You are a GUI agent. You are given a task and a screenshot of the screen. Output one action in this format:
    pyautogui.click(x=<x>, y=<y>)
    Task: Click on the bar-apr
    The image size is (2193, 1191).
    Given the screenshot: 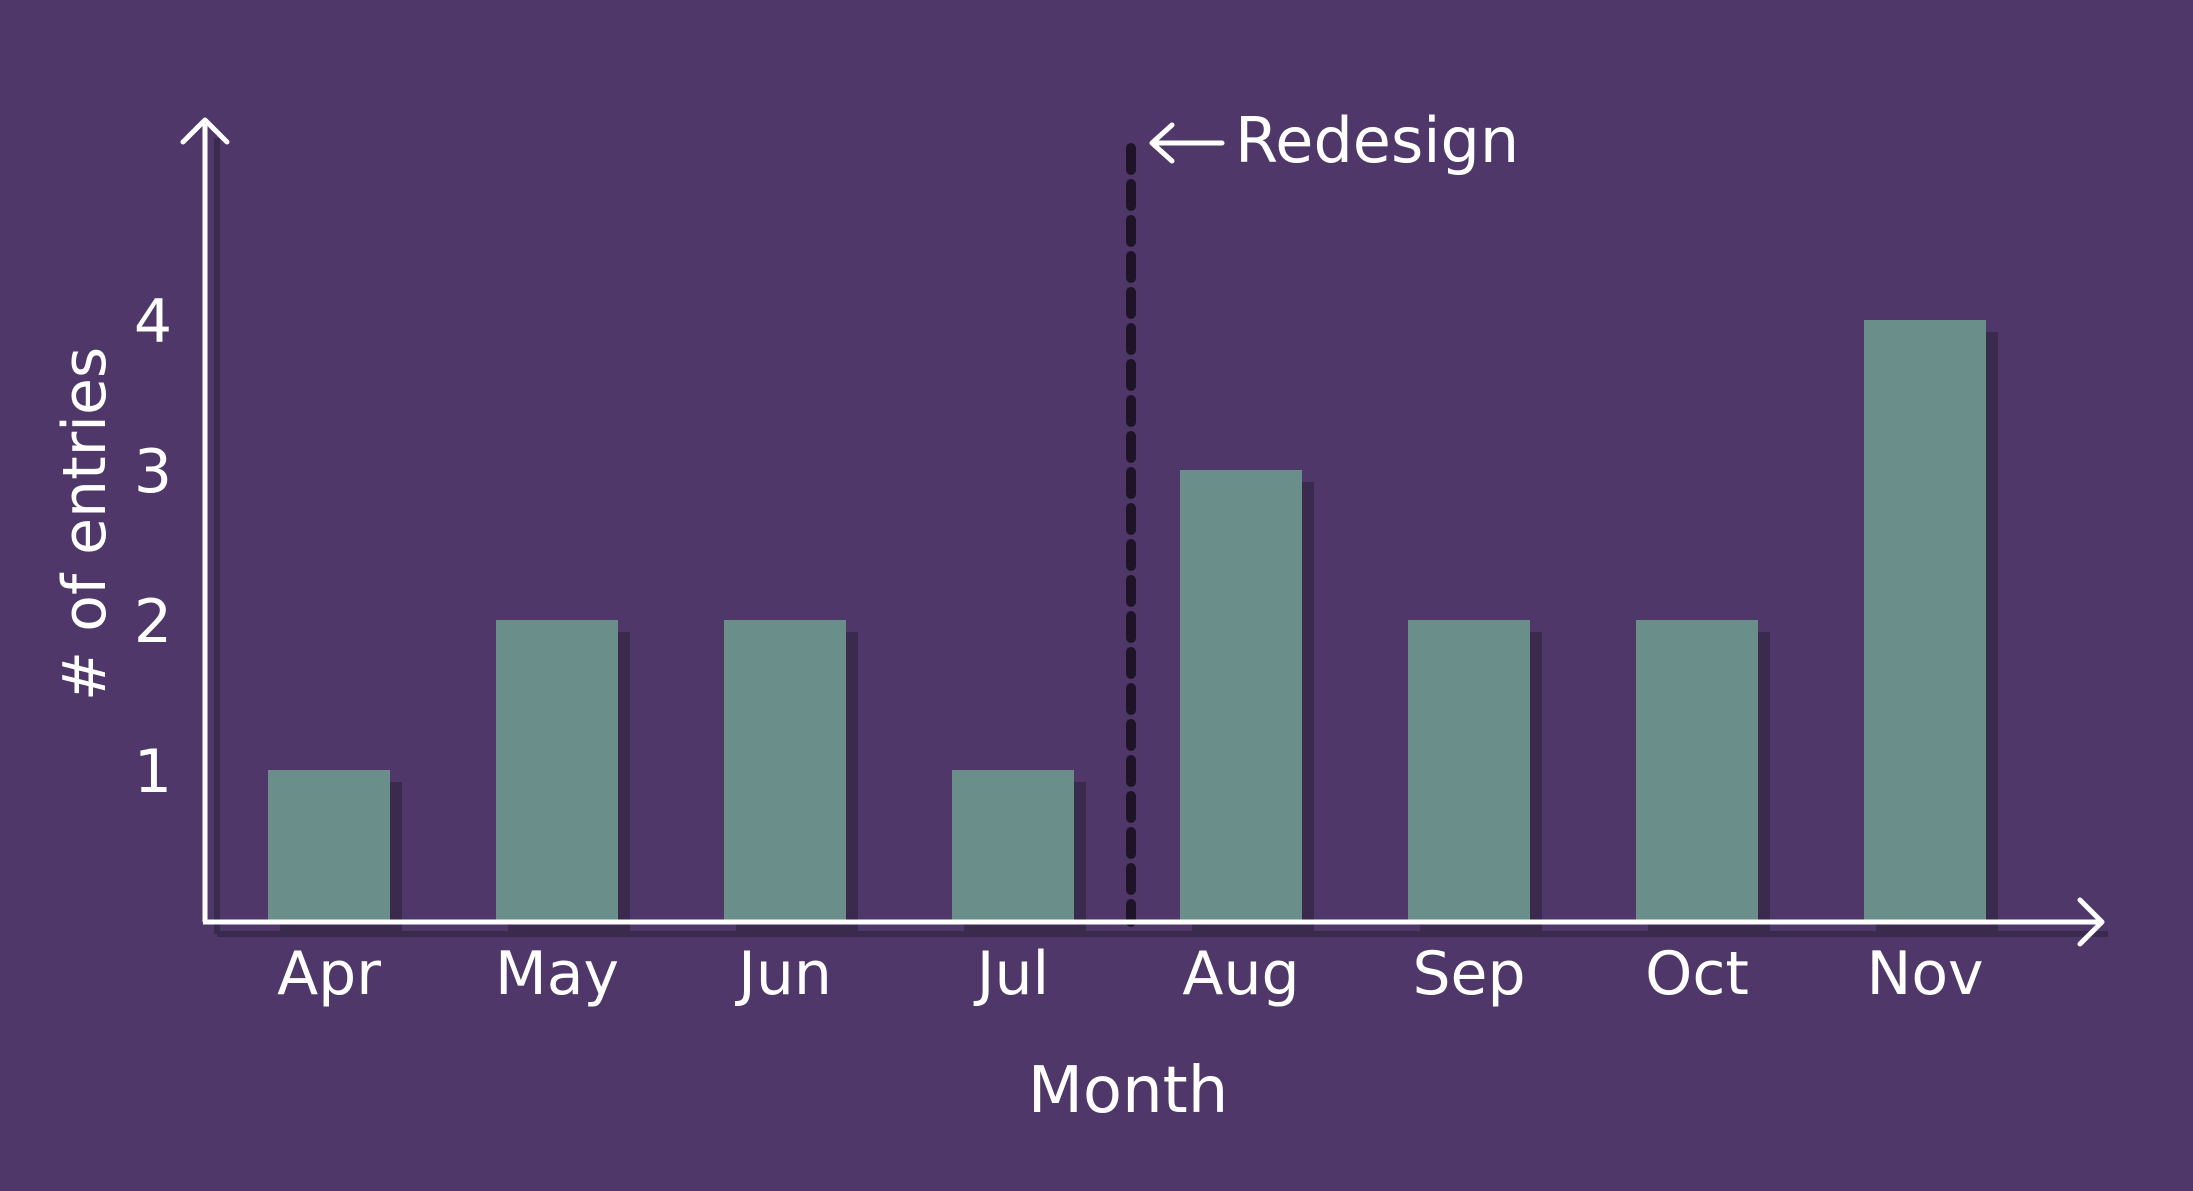 What is the action you would take?
    pyautogui.click(x=329, y=845)
    